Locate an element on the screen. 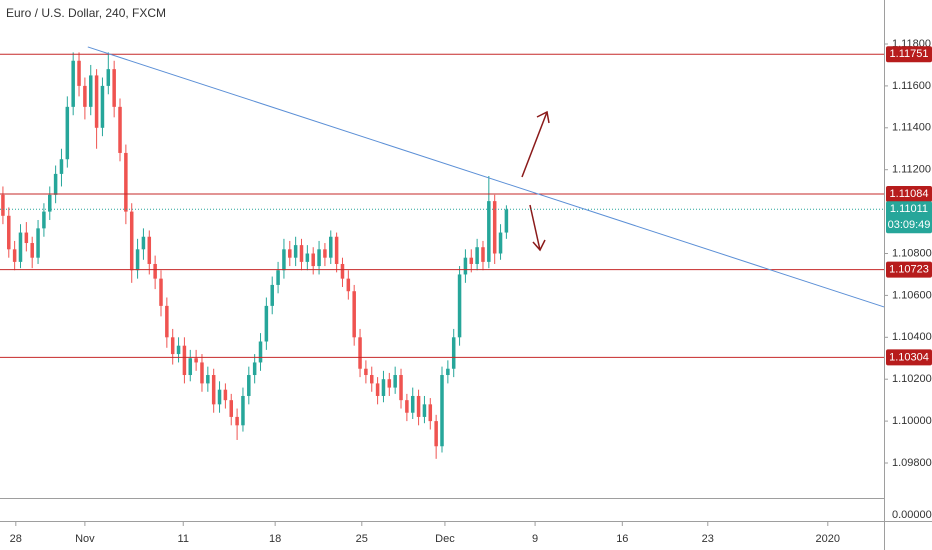 This screenshot has height=550, width=932. y-tick-label: 1.11200 is located at coordinates (911, 170).